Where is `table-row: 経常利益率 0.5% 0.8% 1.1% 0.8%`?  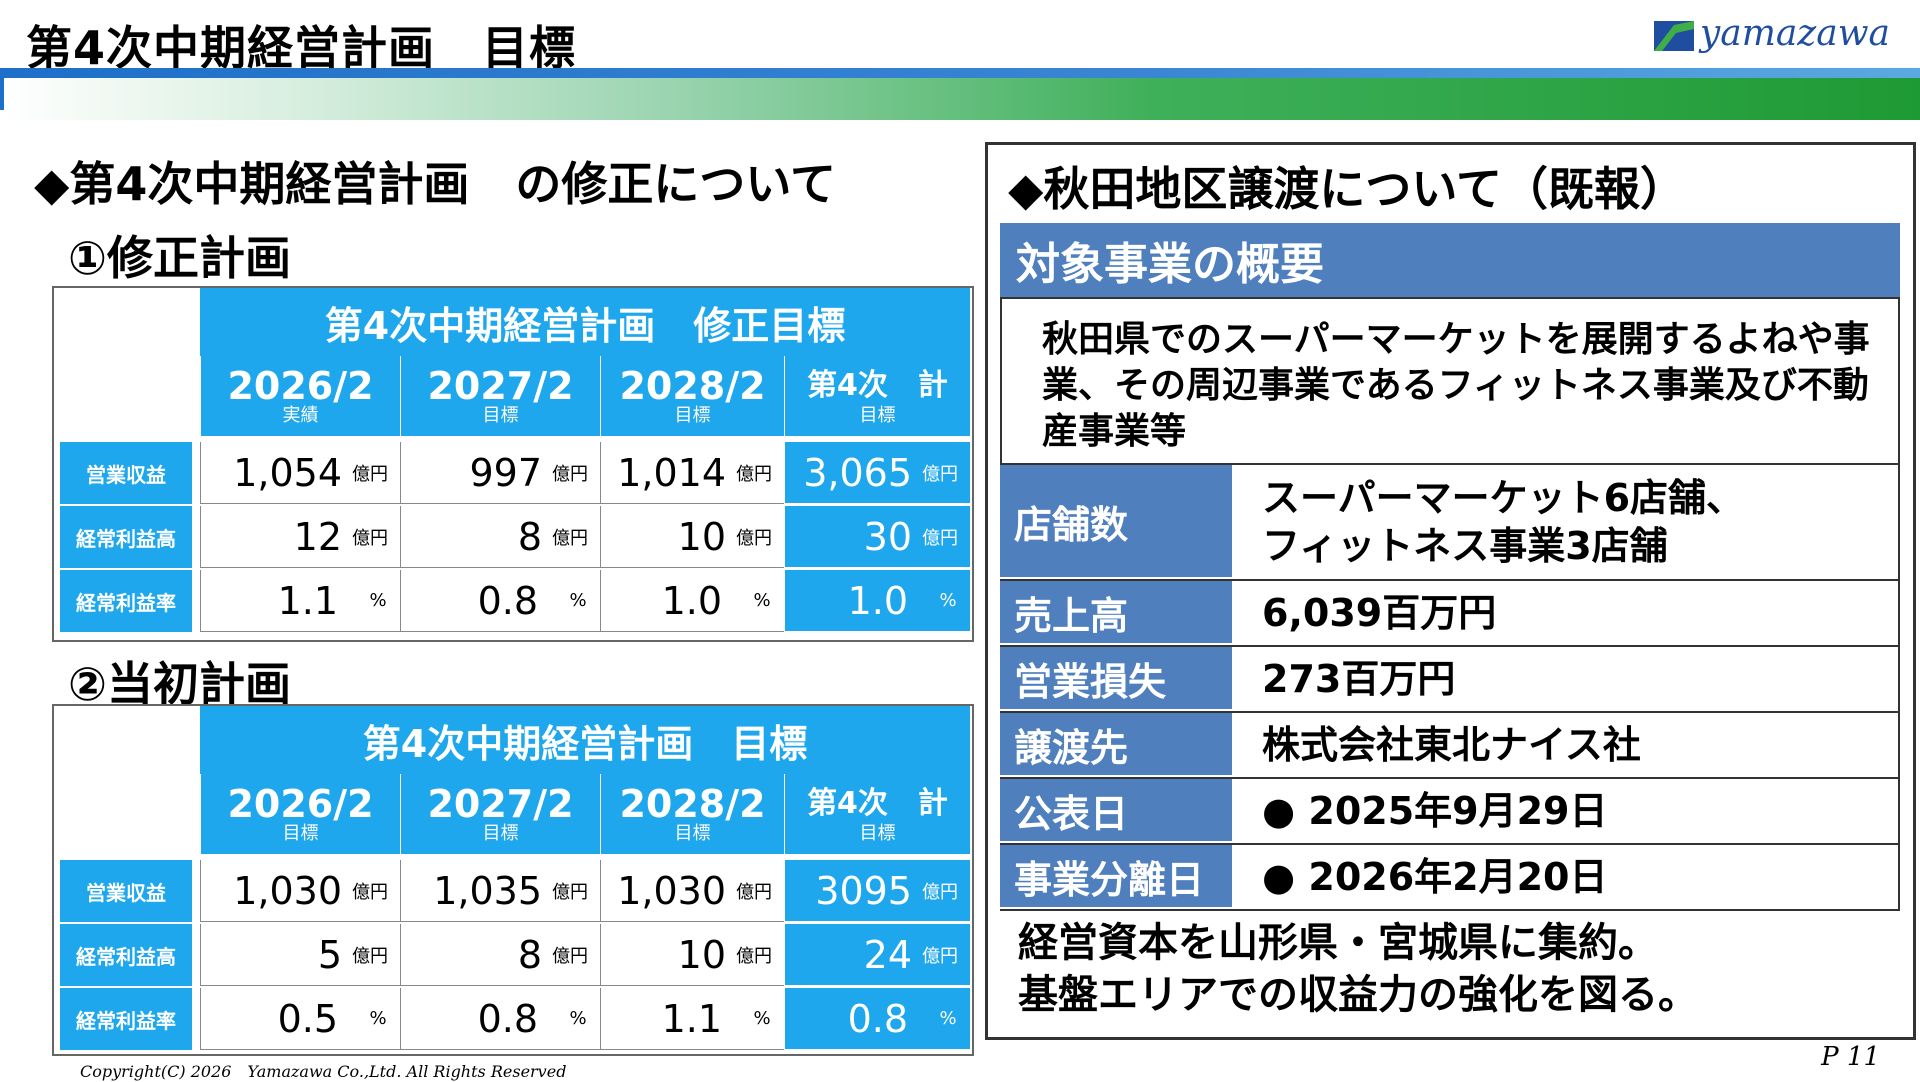 table-row: 経常利益率 0.5% 0.8% 1.1% 0.8% is located at coordinates (513, 1019).